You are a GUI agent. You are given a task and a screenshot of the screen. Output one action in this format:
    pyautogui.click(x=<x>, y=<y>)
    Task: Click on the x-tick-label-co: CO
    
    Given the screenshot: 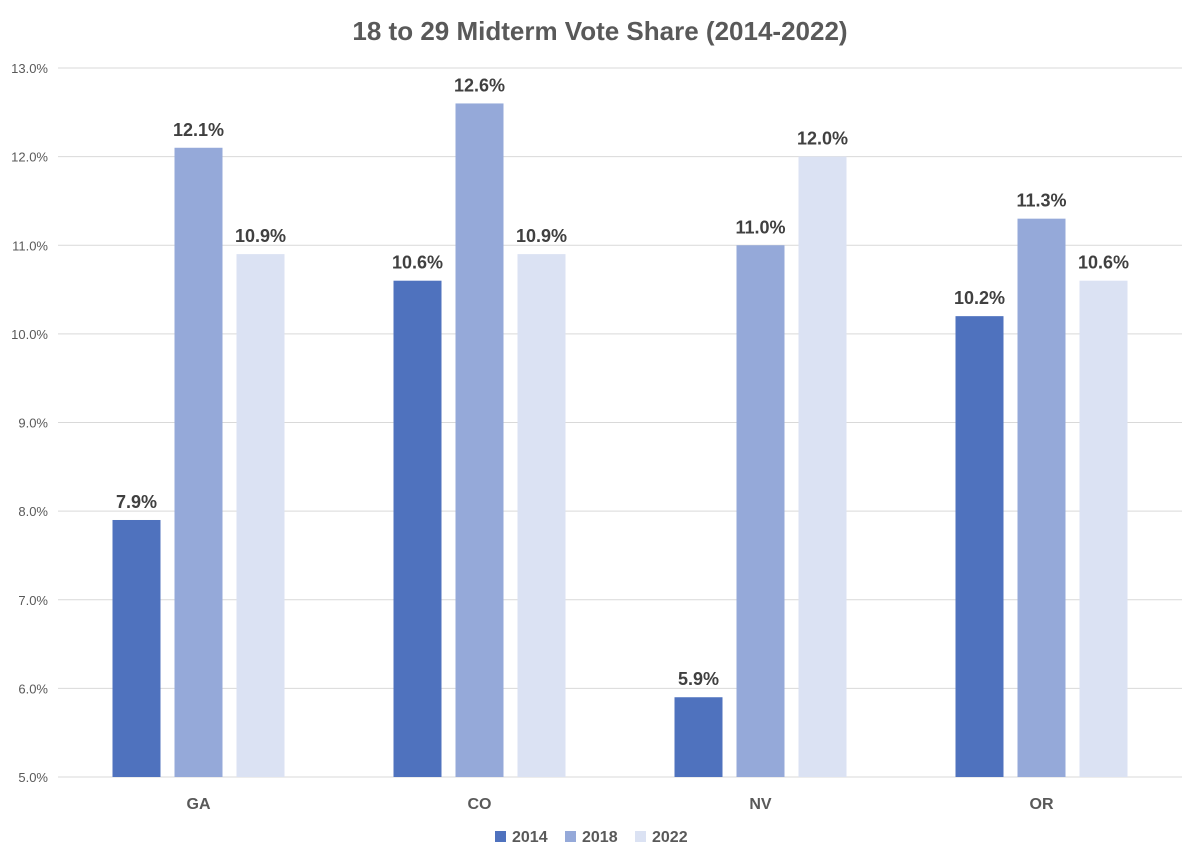 What is the action you would take?
    pyautogui.click(x=480, y=804)
    